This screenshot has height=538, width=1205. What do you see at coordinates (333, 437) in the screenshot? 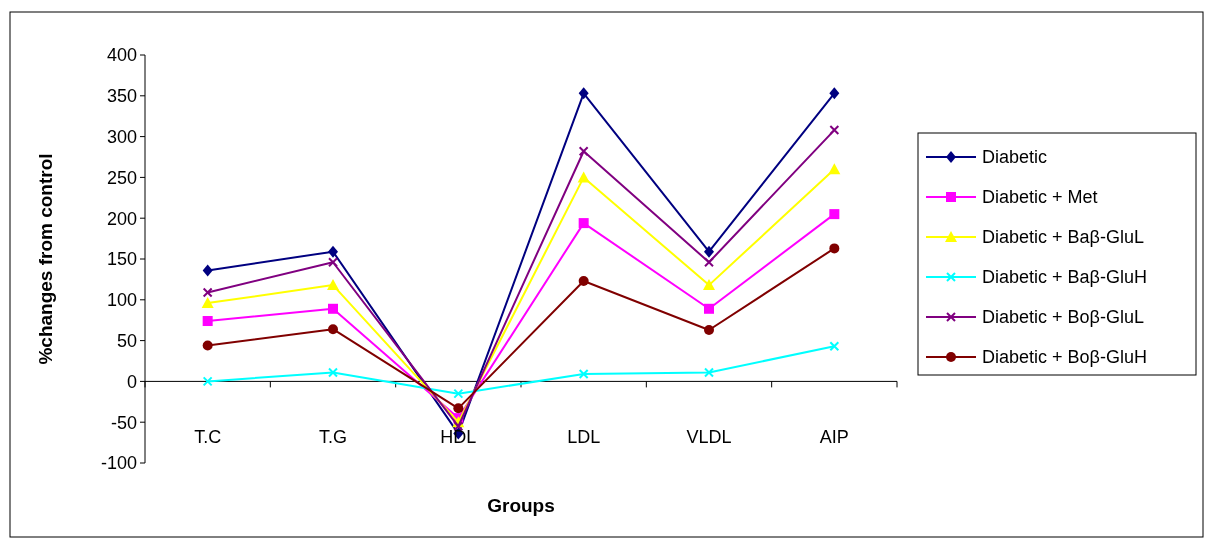
I see `x-tick-label: T.G` at bounding box center [333, 437].